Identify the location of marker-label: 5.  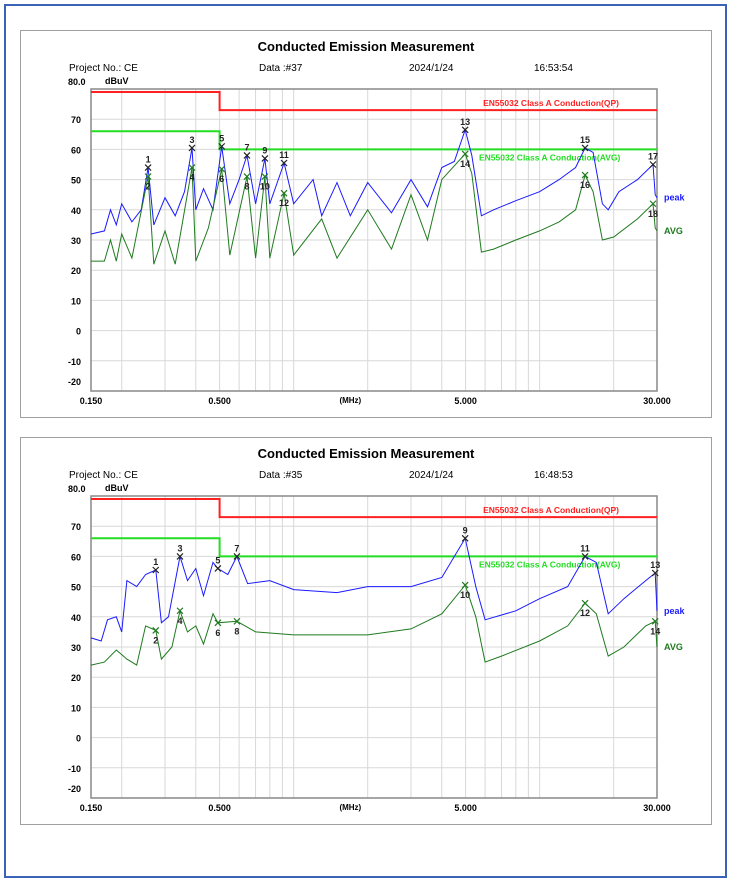
(221, 138).